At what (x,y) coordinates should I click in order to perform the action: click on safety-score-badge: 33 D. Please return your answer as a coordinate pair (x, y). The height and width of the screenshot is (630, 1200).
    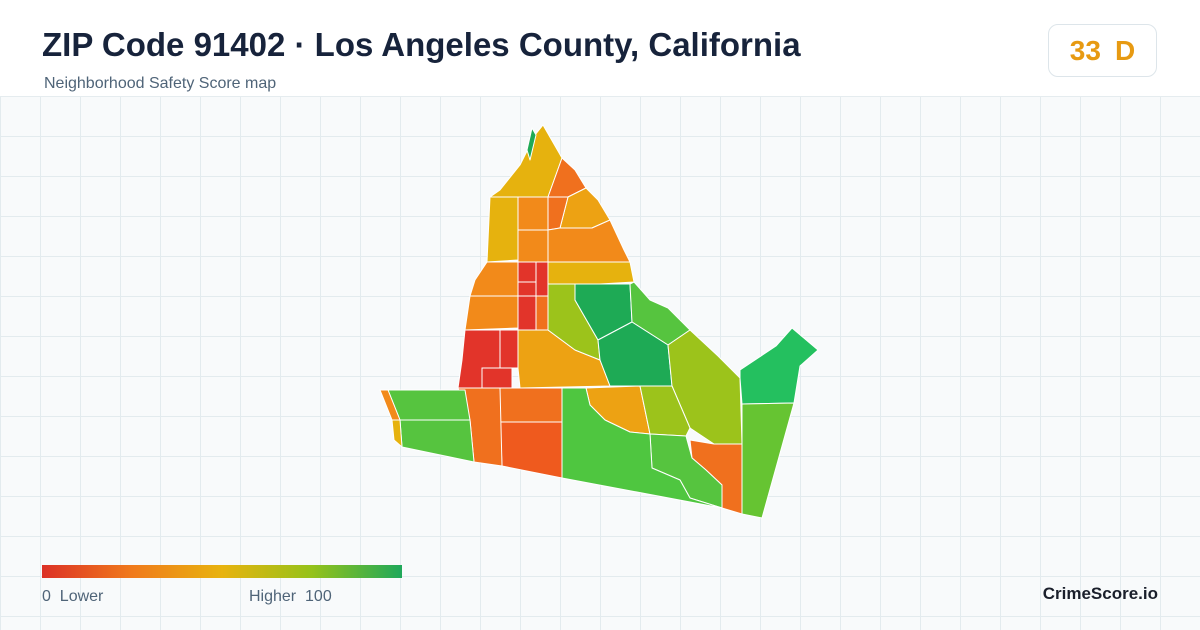
    Looking at the image, I should click on (1102, 50).